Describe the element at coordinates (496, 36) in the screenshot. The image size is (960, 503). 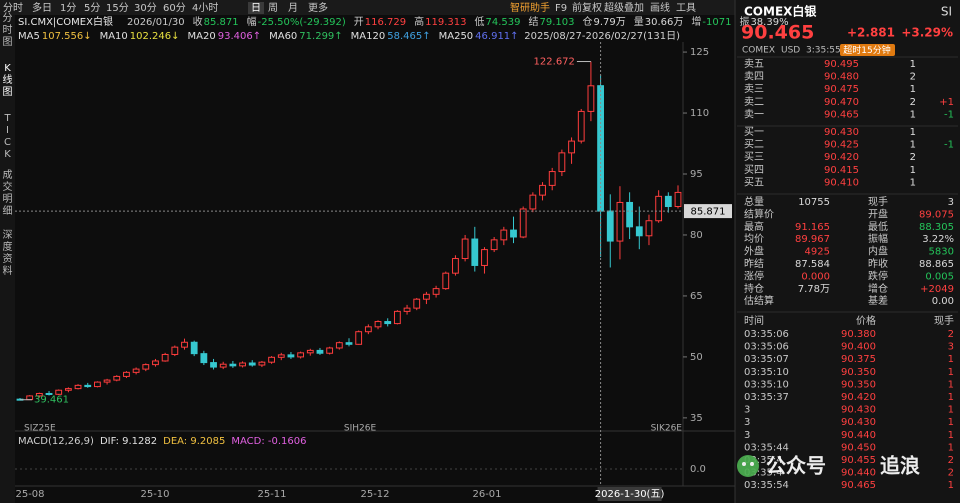
I see `label: 46.911↑` at that location.